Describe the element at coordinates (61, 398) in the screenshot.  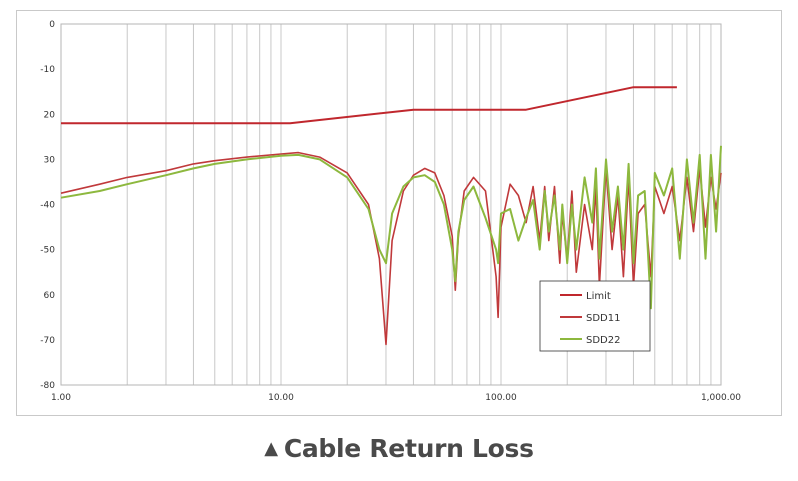
I see `x-tick-label: 1.00` at that location.